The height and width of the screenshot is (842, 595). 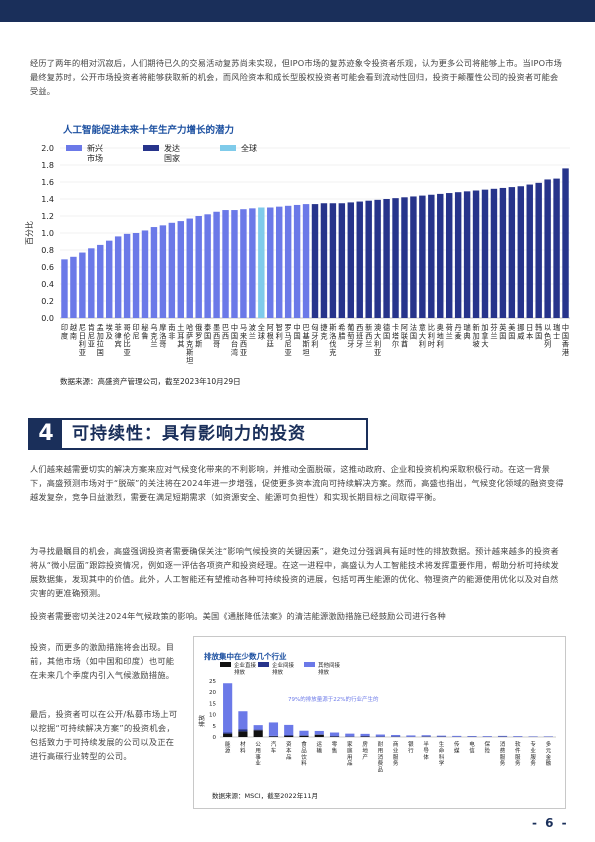 What do you see at coordinates (243, 747) in the screenshot?
I see `x-tick-label: 材料` at bounding box center [243, 747].